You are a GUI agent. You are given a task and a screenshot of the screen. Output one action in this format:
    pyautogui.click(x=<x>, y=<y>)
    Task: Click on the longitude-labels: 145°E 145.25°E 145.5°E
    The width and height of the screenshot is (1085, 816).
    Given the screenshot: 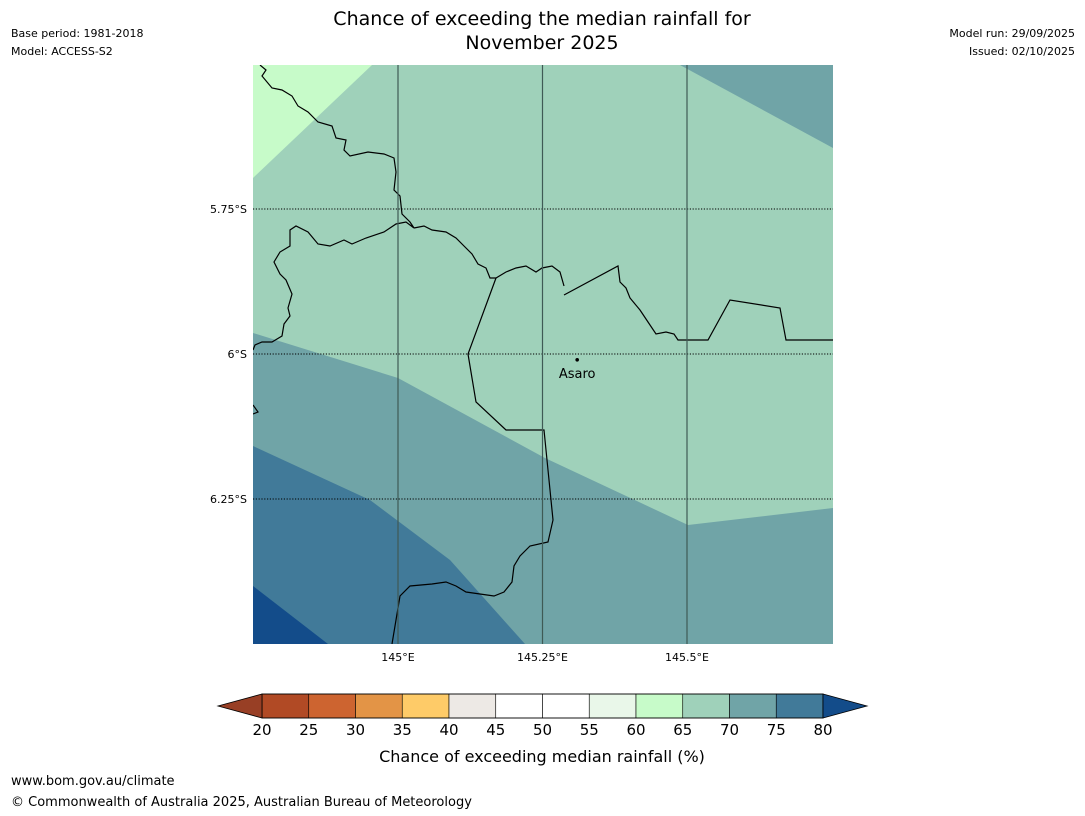 What is the action you would take?
    pyautogui.click(x=545, y=657)
    